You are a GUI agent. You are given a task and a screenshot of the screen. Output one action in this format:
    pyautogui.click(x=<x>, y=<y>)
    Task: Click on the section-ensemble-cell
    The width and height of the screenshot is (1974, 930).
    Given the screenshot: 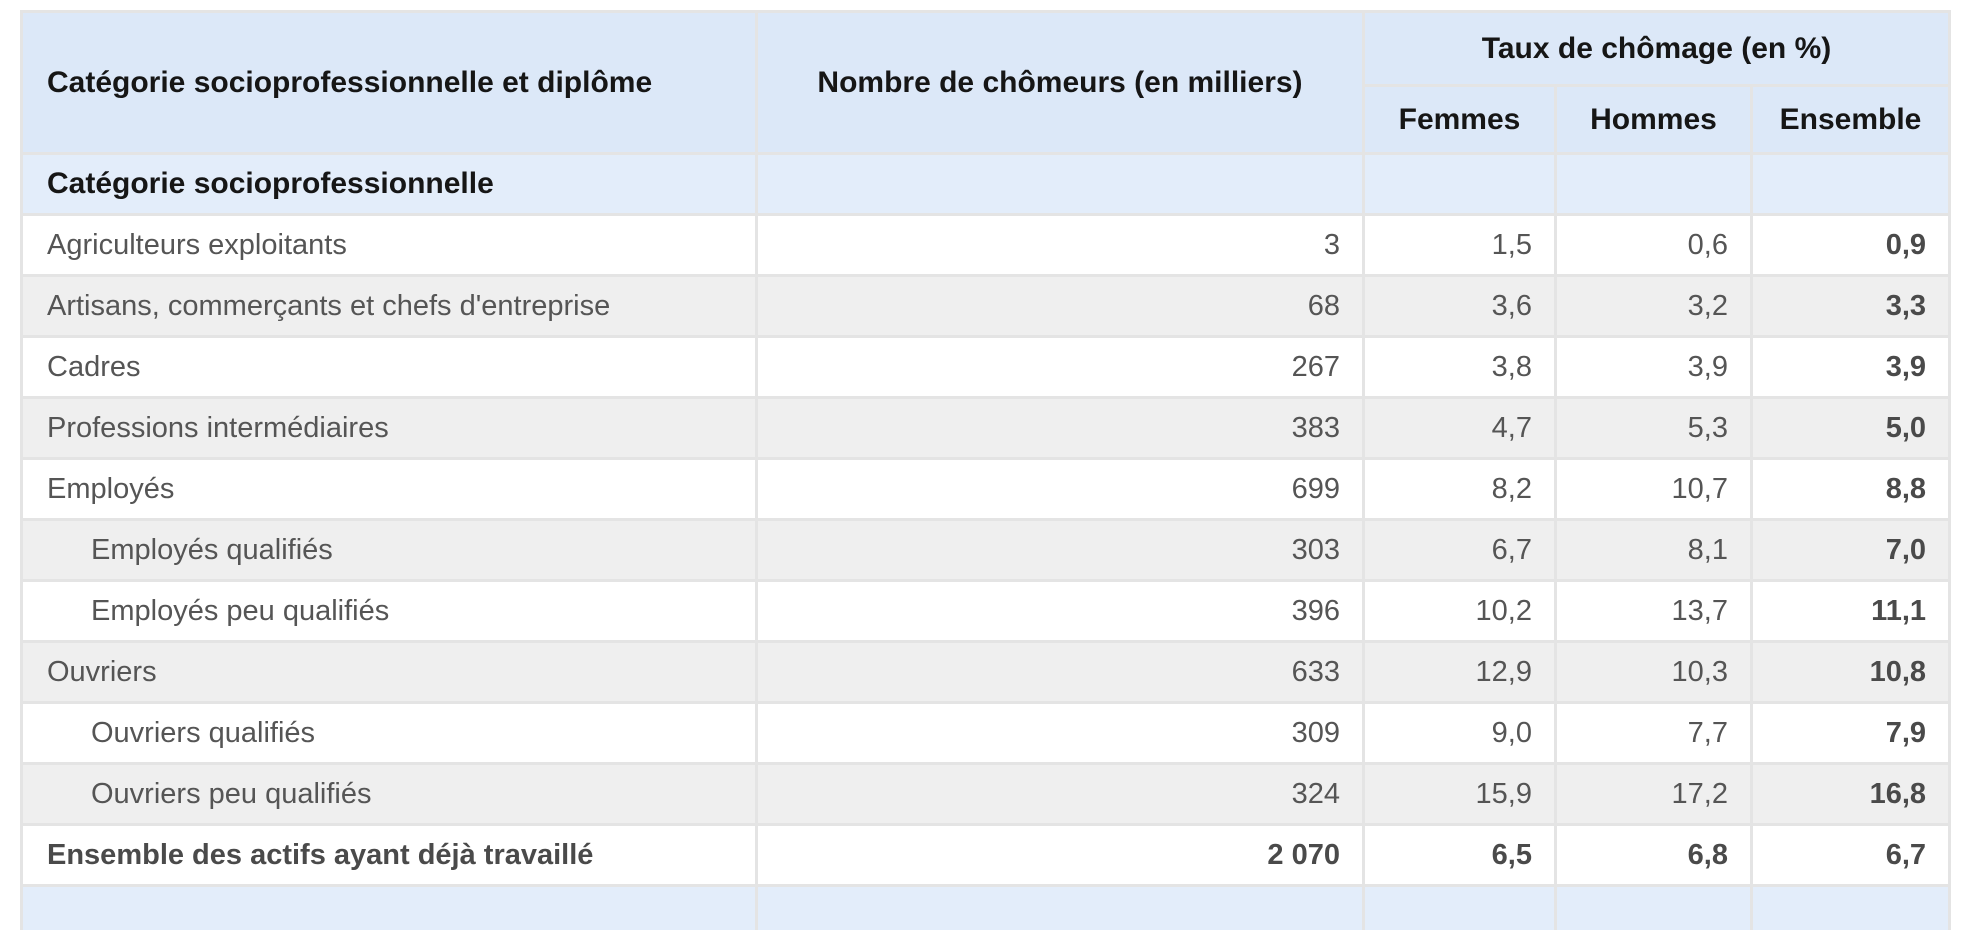 What is the action you would take?
    pyautogui.click(x=1850, y=184)
    